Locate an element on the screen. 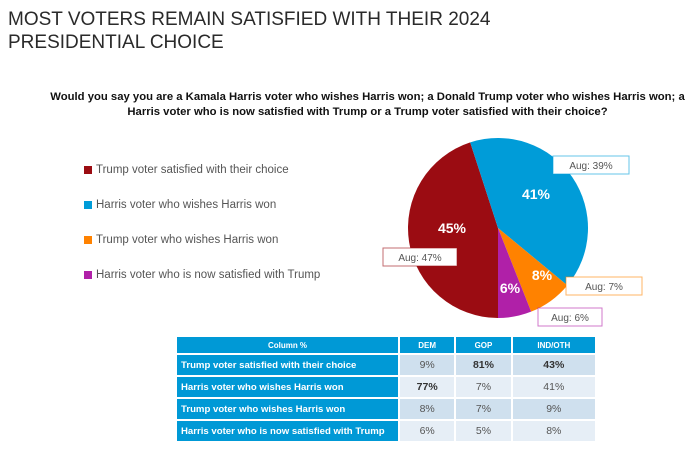 The image size is (700, 460). cell: 43% is located at coordinates (553, 365).